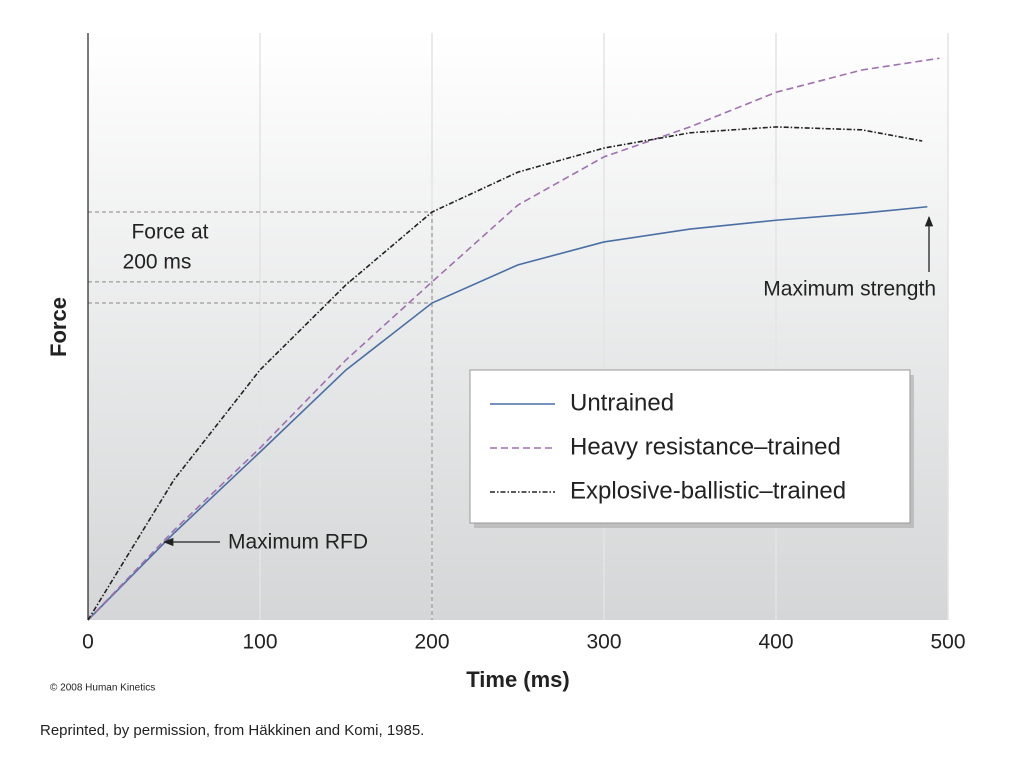 The image size is (1024, 773). Describe the element at coordinates (849, 289) in the screenshot. I see `annotation: Maximum strength` at that location.